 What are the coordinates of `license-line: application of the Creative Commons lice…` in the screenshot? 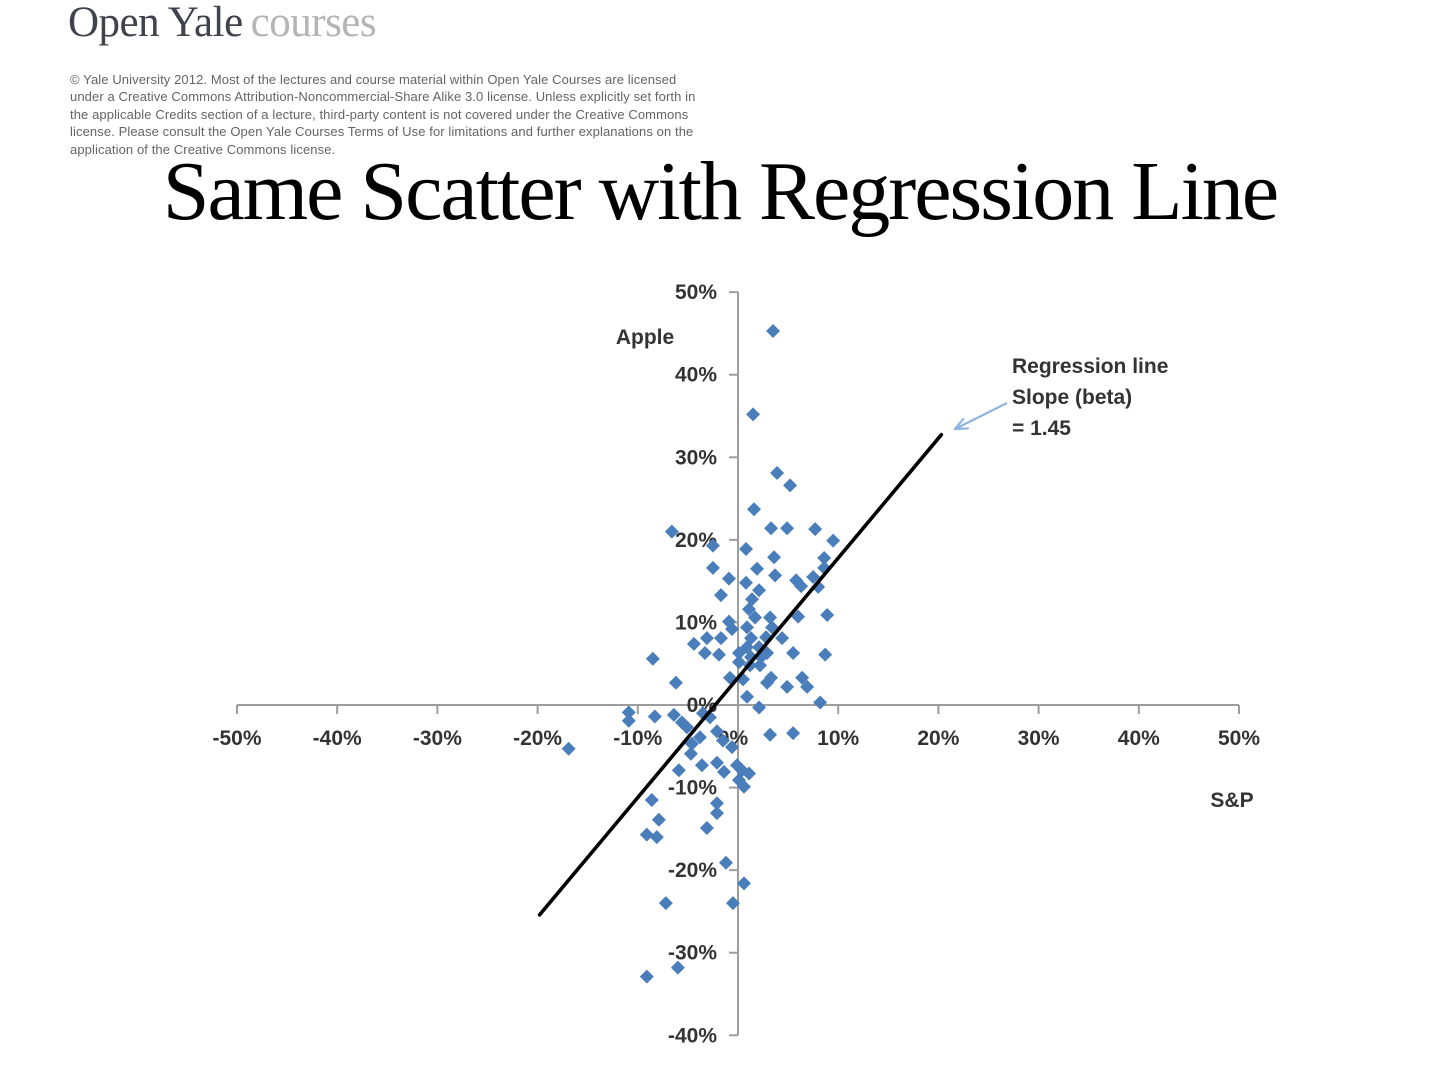 It's located at (203, 149).